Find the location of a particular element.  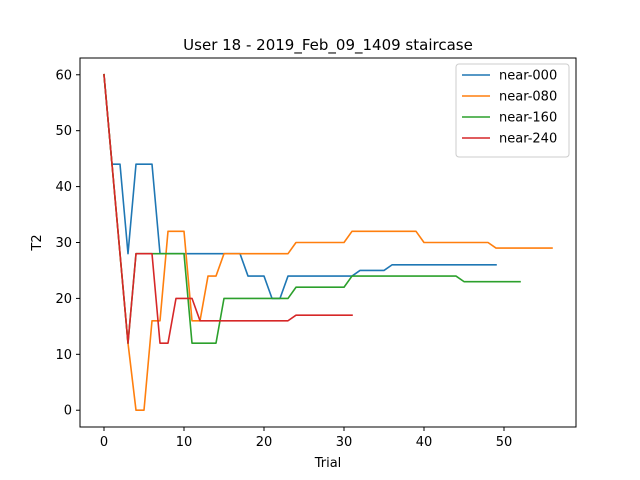

x-axis-title: Trial is located at coordinates (328, 463).